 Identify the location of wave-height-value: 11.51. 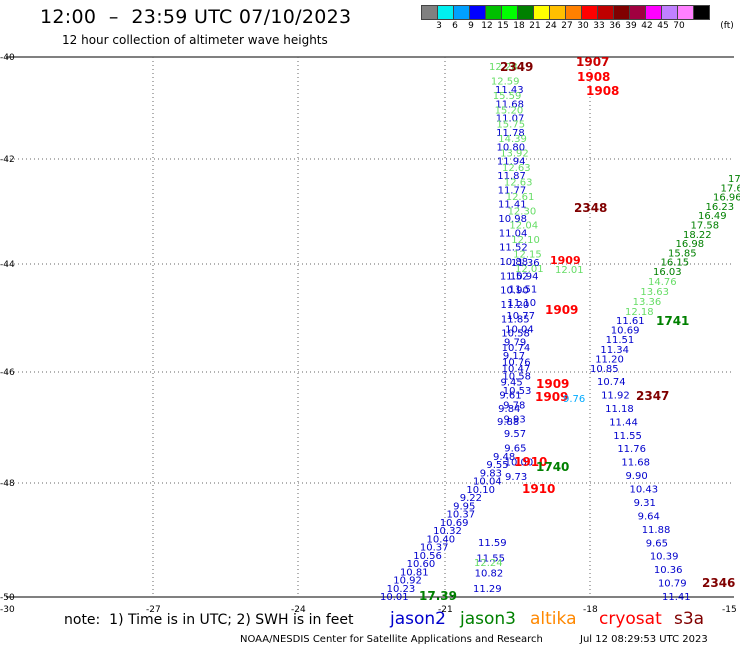
(523, 290).